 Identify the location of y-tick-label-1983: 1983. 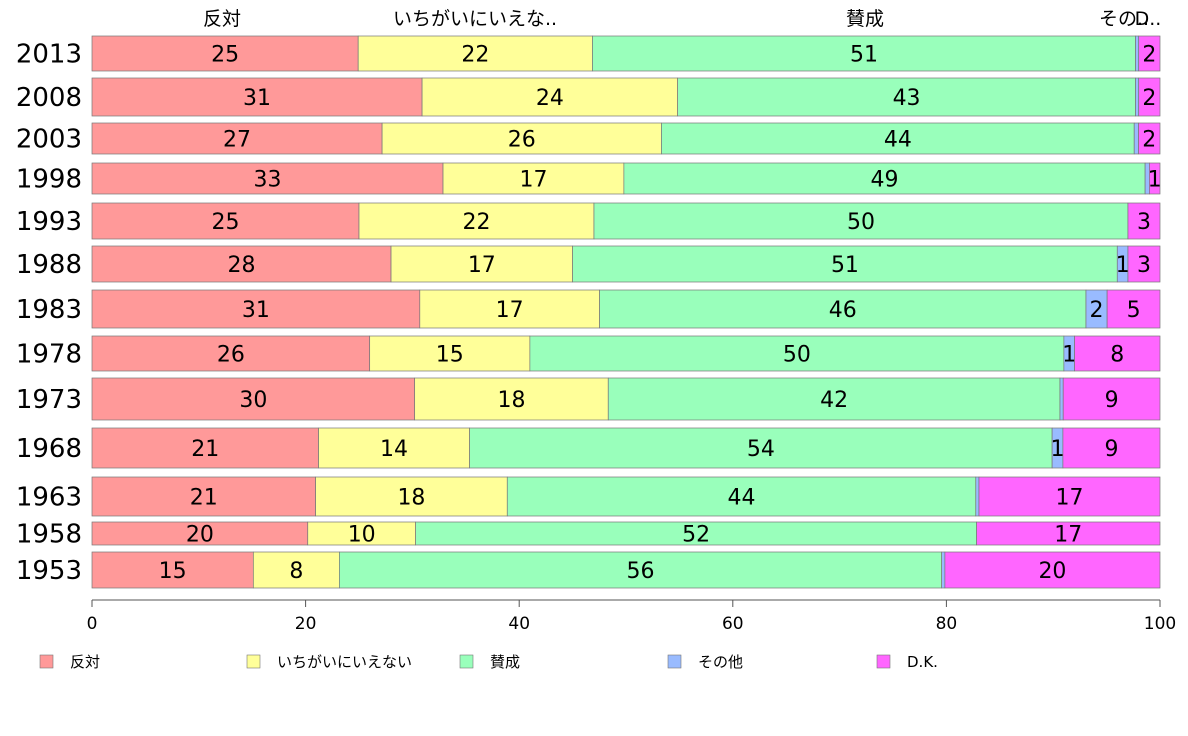
(49, 310).